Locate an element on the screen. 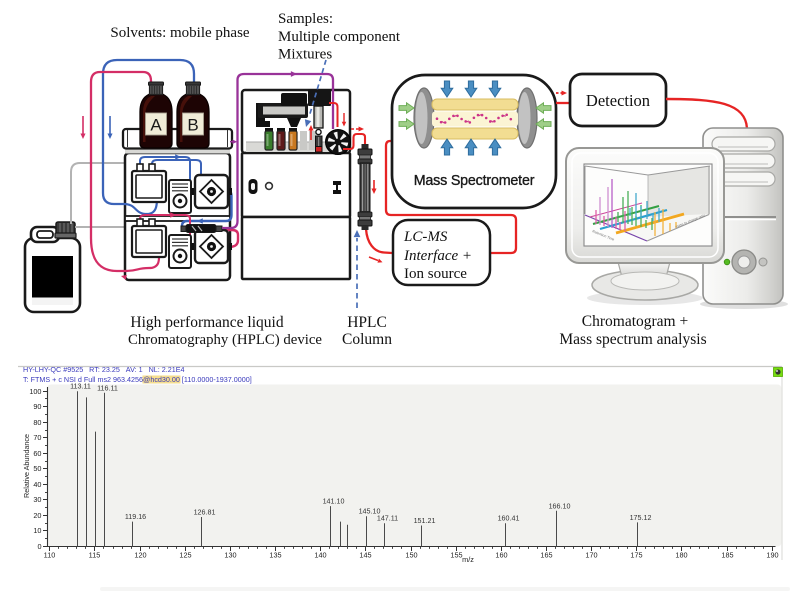  svg-text: 175 is located at coordinates (636, 555).